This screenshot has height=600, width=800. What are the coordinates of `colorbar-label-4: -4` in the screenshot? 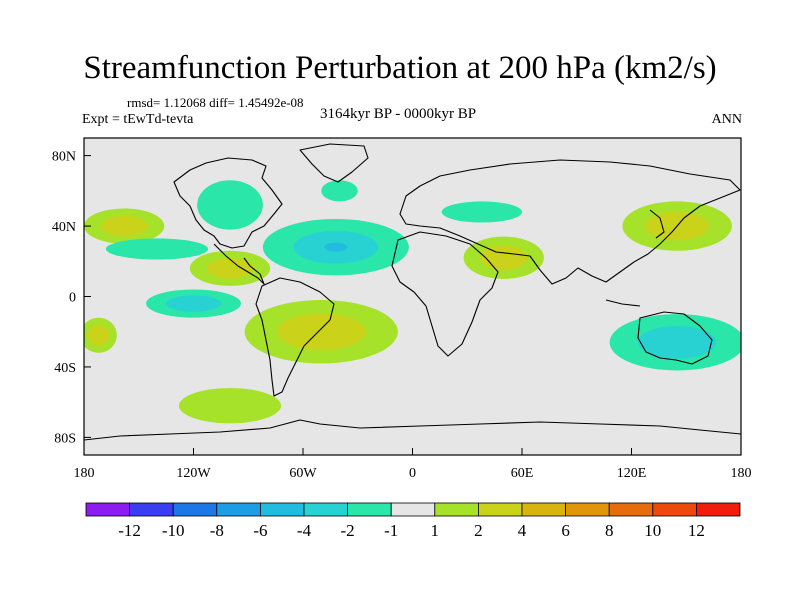 It's located at (304, 530).